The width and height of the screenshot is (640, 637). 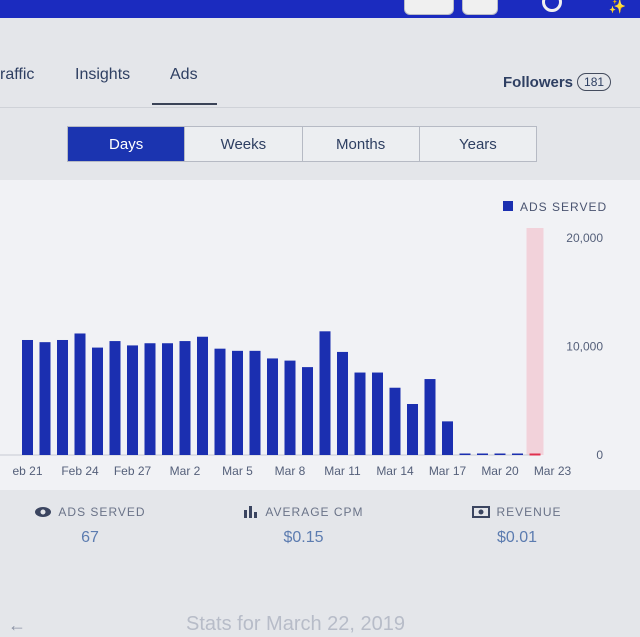 I want to click on stat-revenue: REVENUE $0.01, so click(x=517, y=526).